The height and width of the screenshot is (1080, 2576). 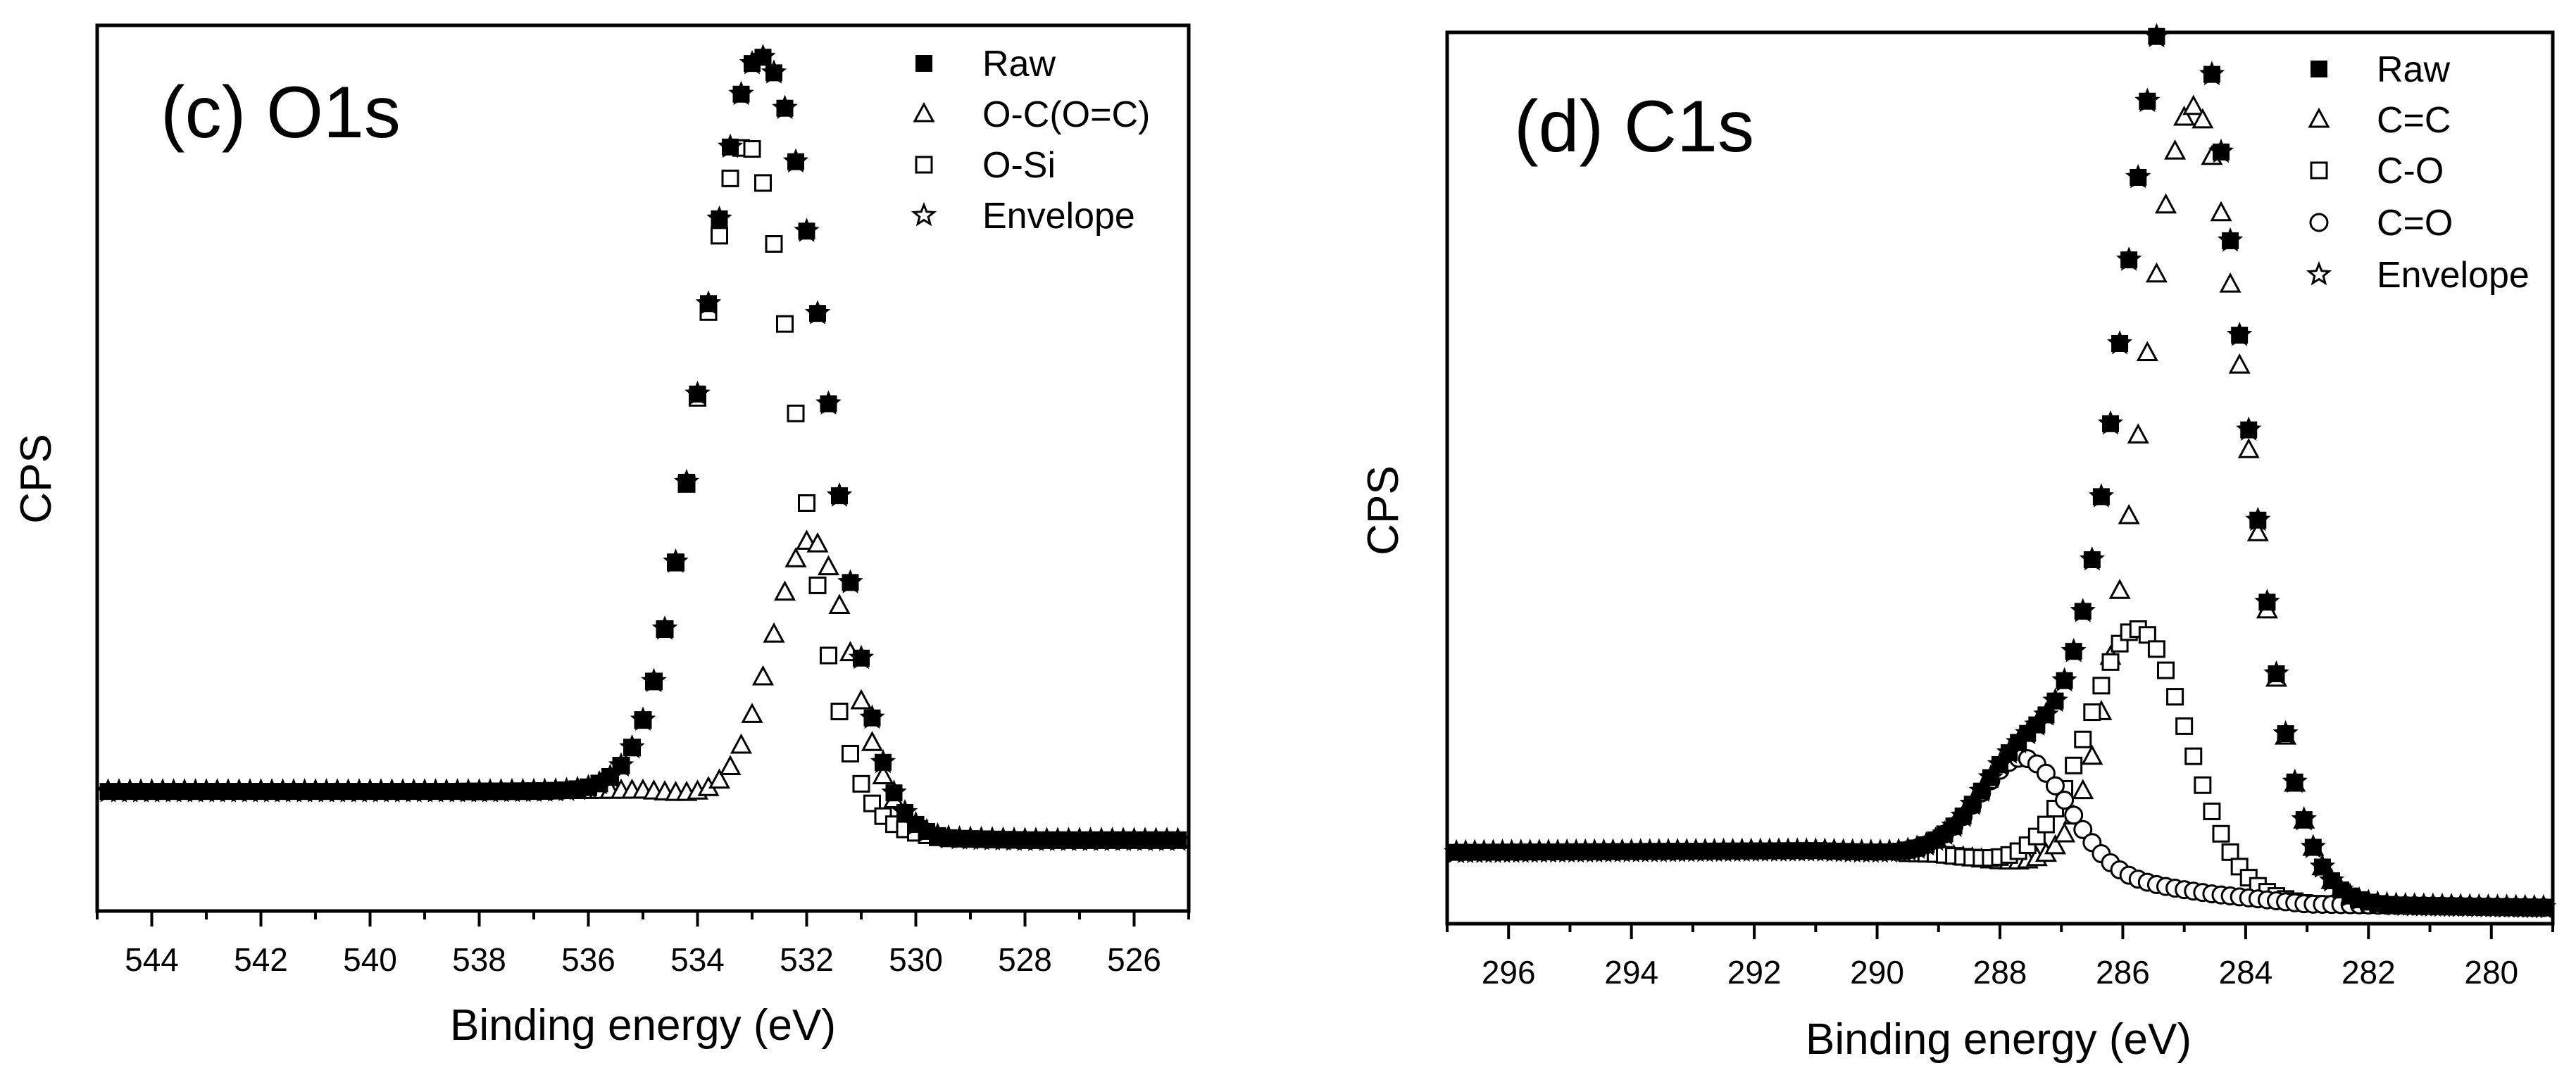 What do you see at coordinates (985, 64) in the screenshot?
I see `legend-item-raw: Raw` at bounding box center [985, 64].